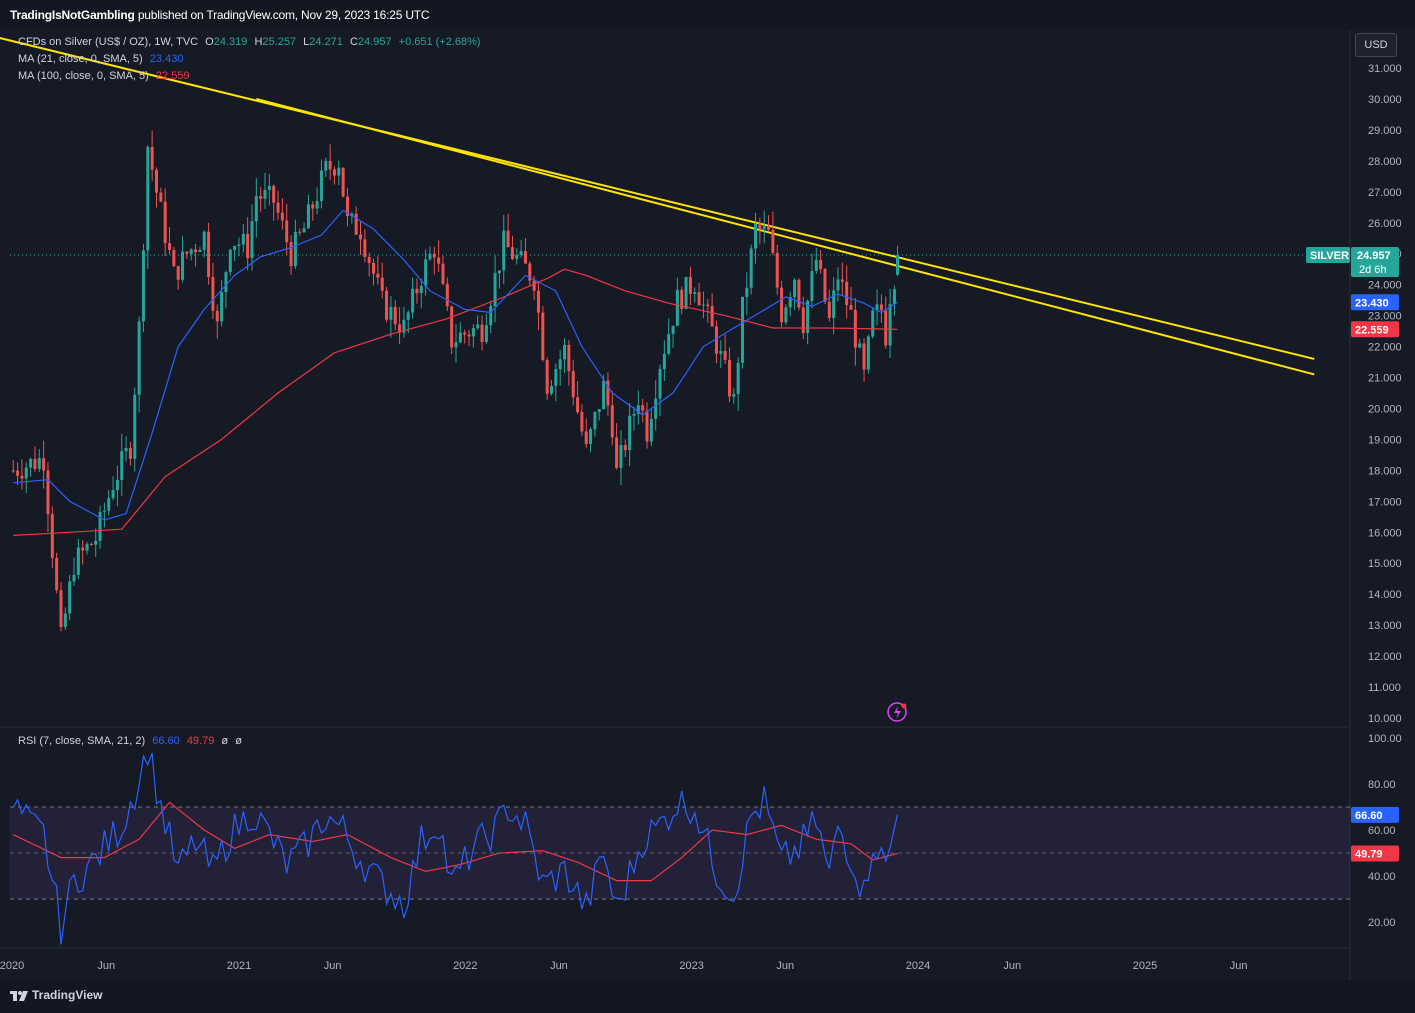  I want to click on rsi-tag: 66.60, so click(1369, 816).